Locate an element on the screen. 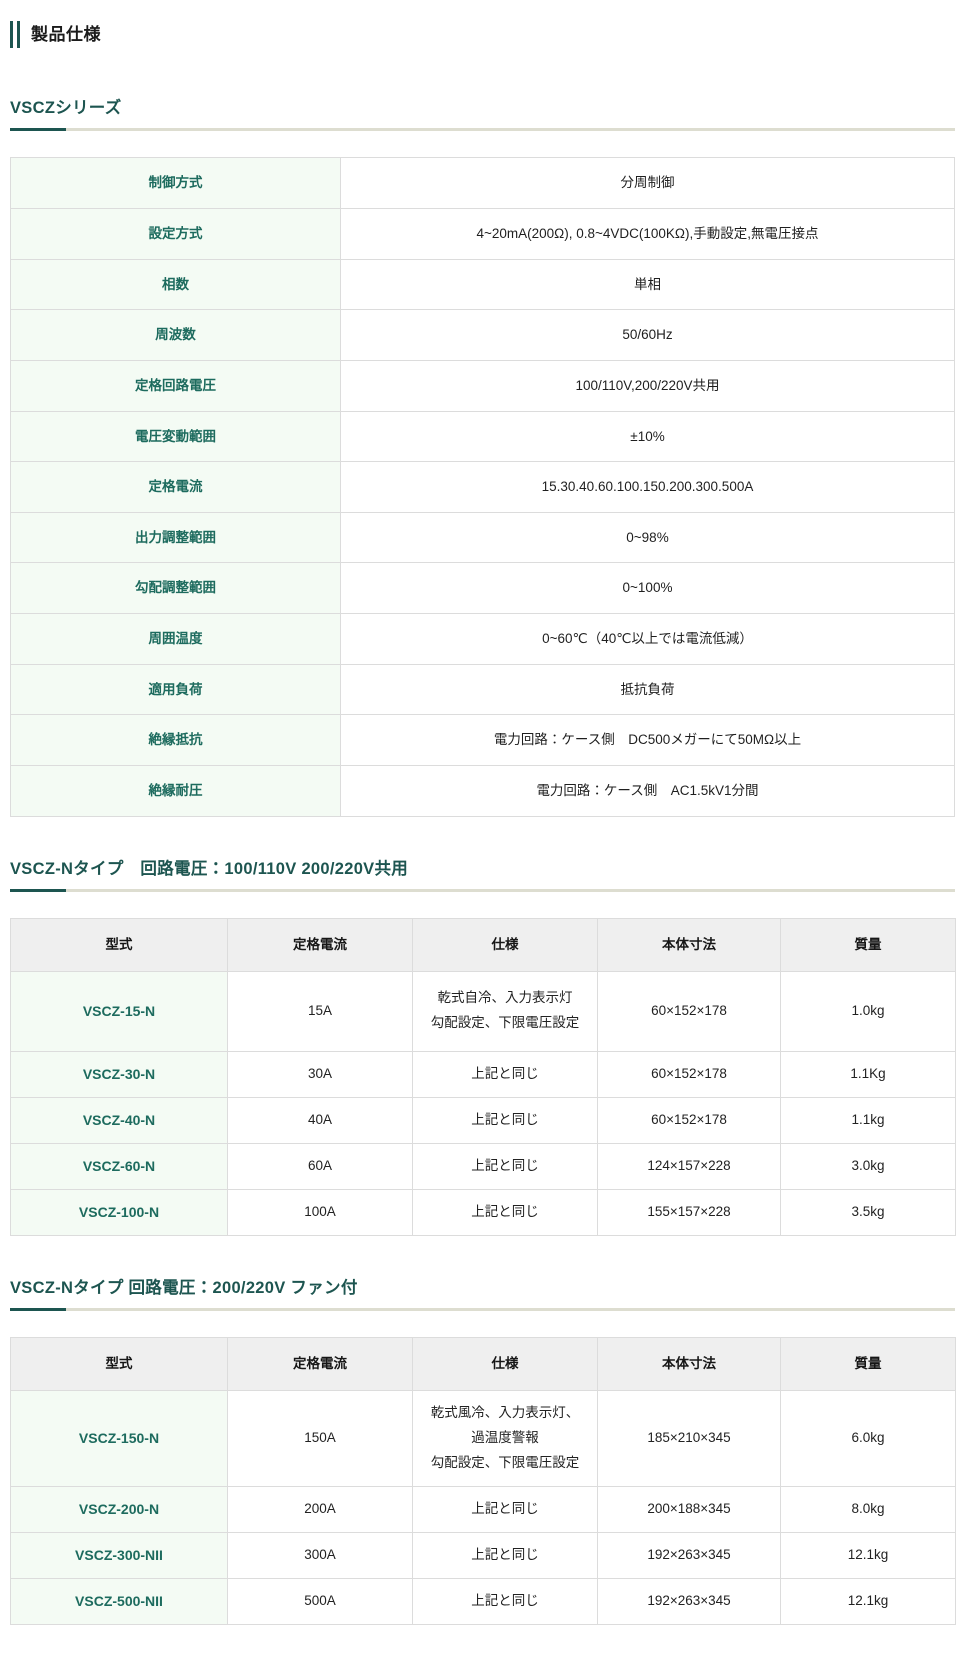  model-name: VSCZ-15-N is located at coordinates (119, 1011).